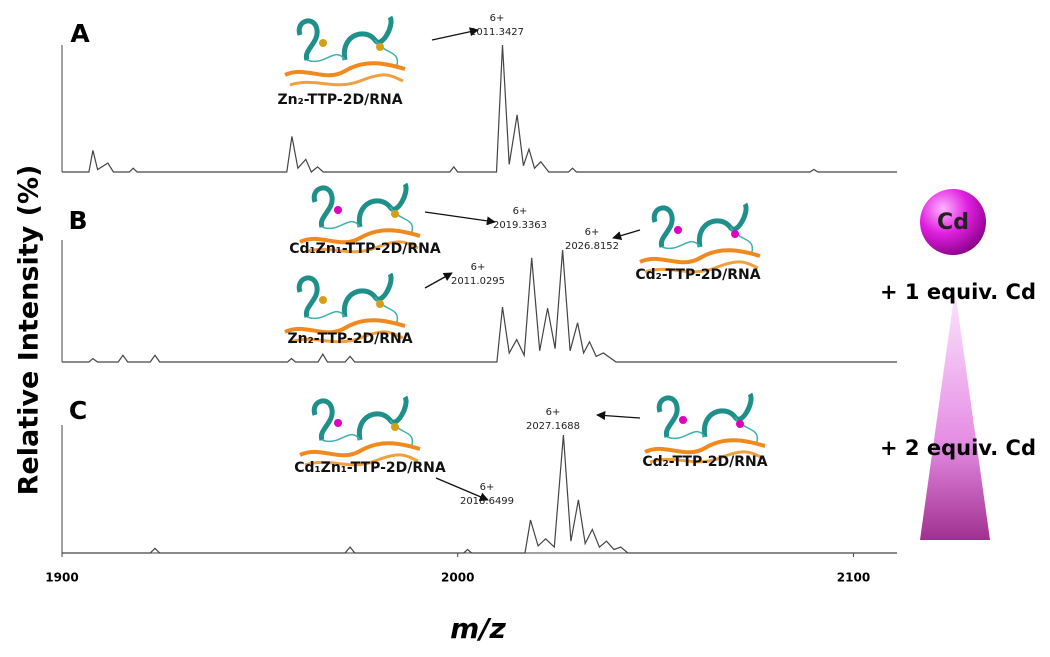 The width and height of the screenshot is (1050, 657). I want to click on peak-mz: 2018.6499, so click(487, 501).